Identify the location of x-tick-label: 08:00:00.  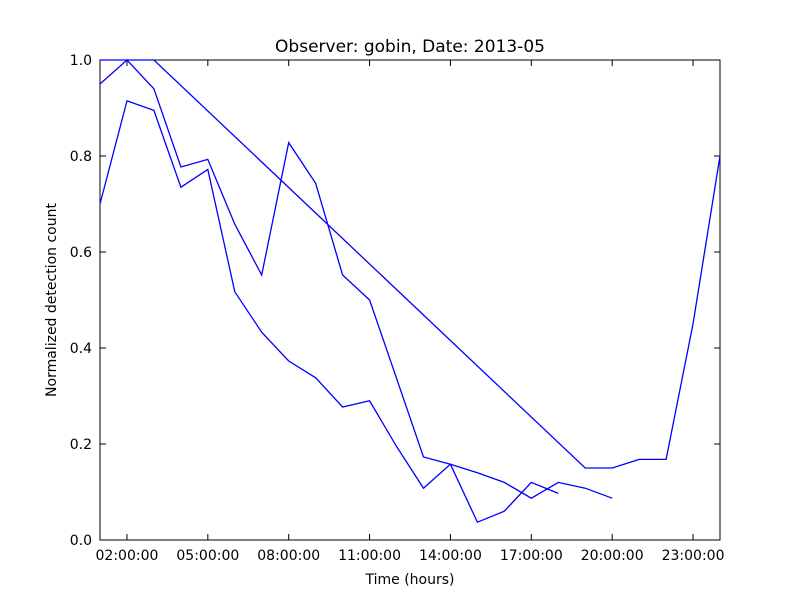
(288, 556).